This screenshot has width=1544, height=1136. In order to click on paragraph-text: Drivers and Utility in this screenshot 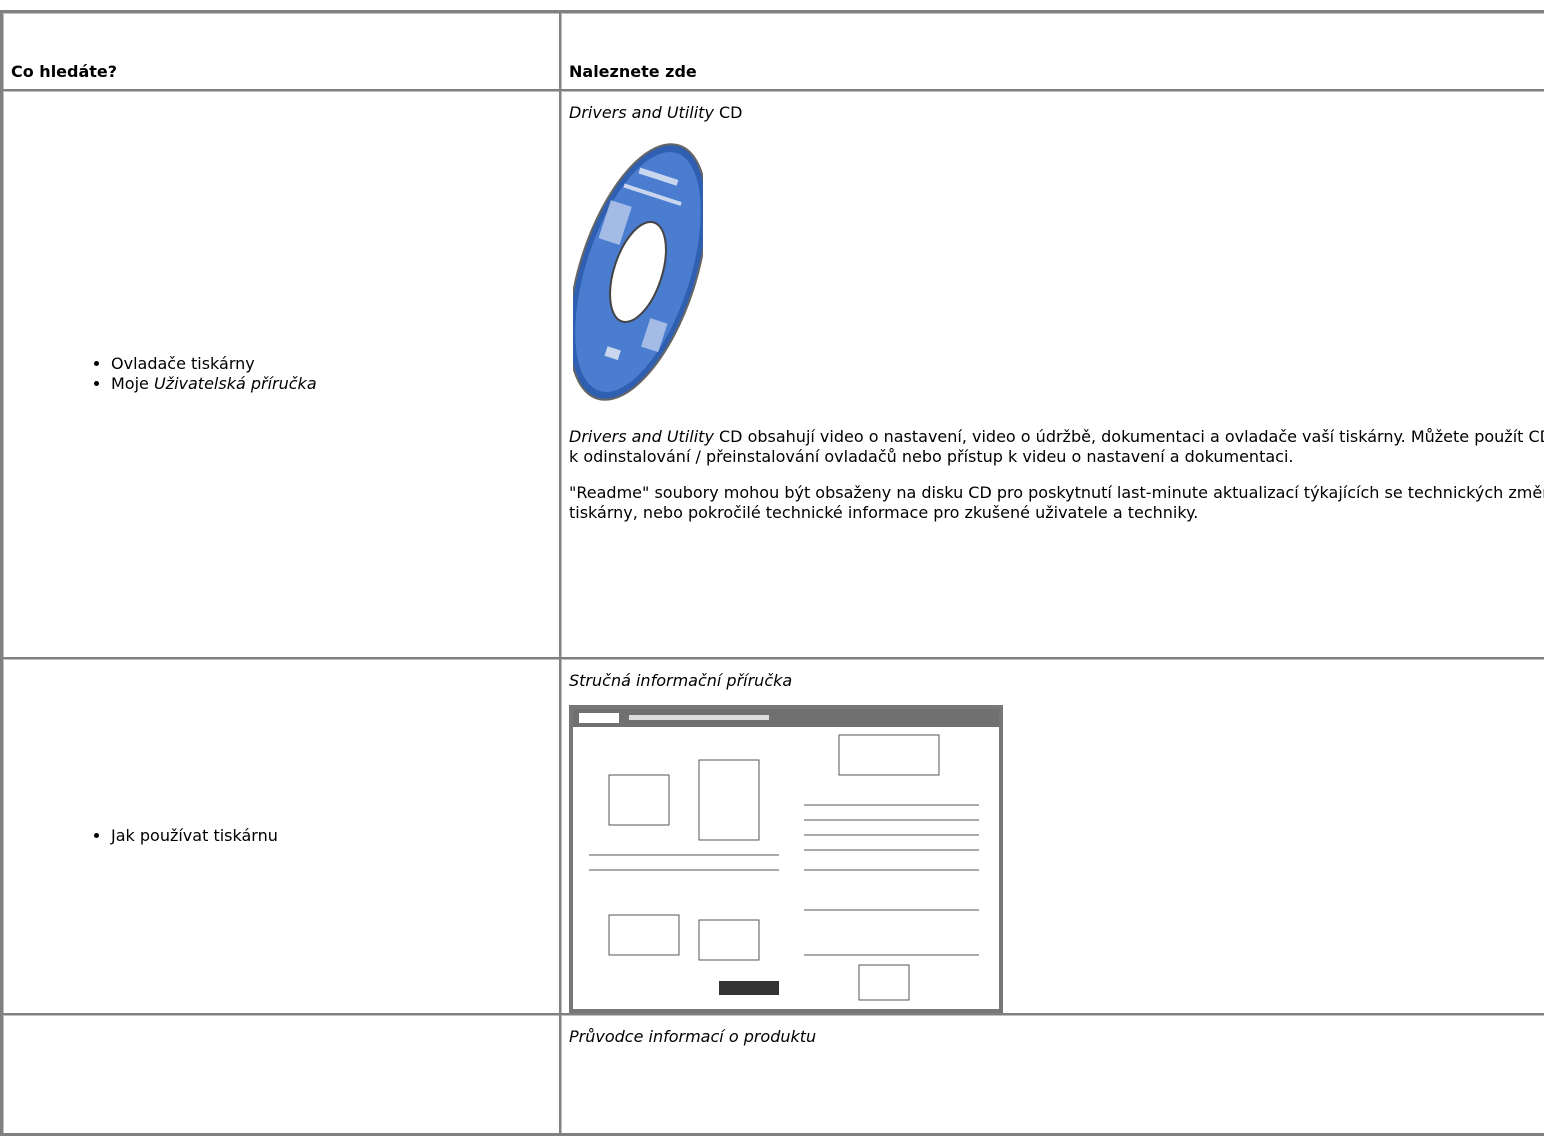, I will do `click(641, 436)`.